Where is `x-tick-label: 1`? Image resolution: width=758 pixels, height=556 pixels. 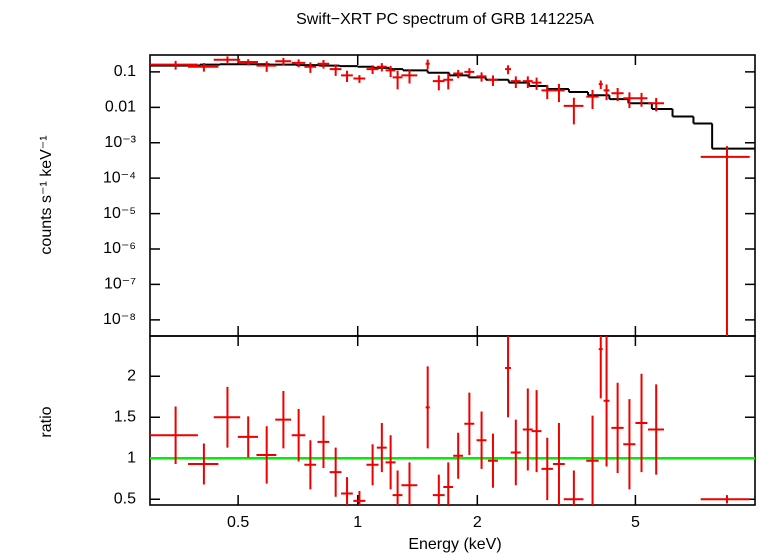
x-tick-label: 1 is located at coordinates (357, 522).